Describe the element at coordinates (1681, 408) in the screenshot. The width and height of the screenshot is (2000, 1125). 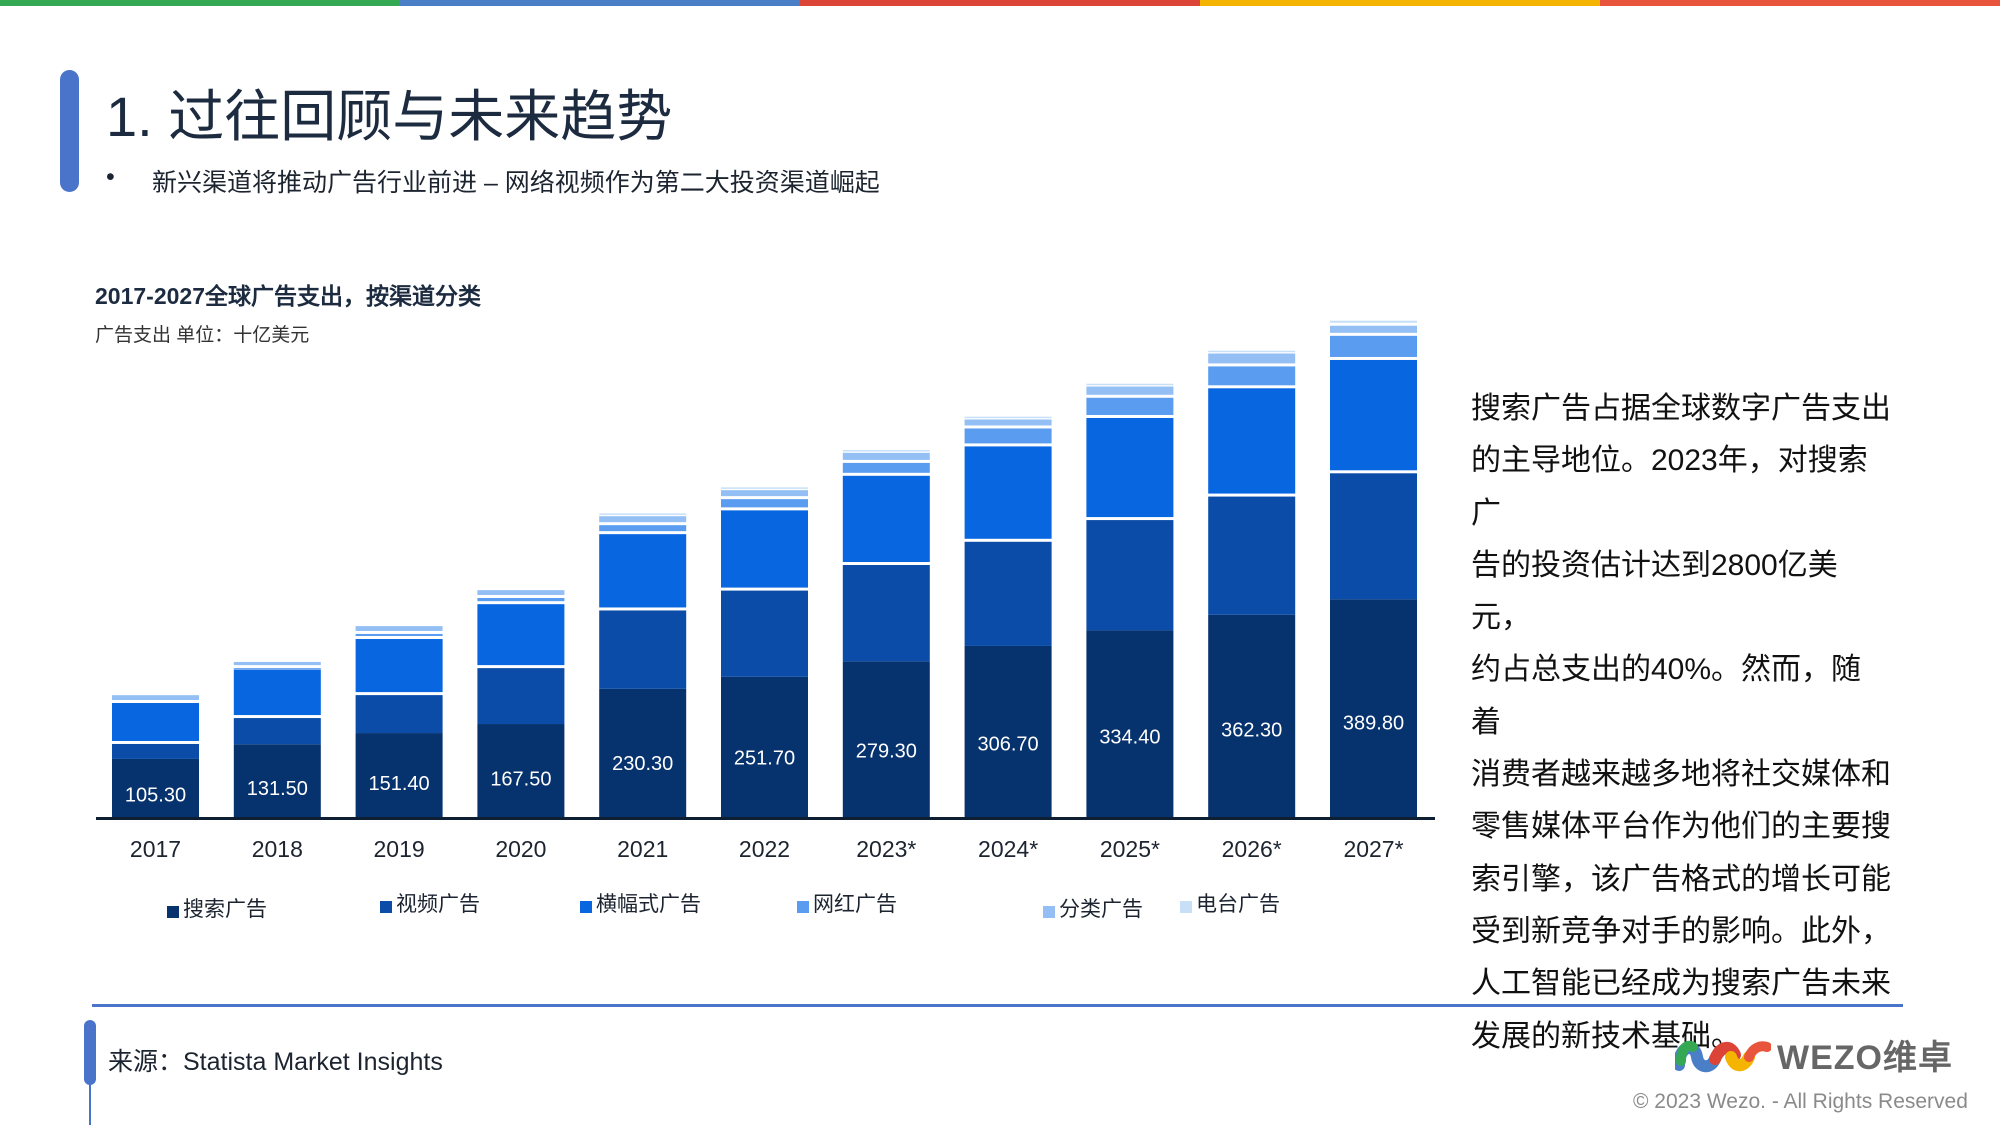
I see `commentary-line: 搜索广告占据全球数字广告支出` at that location.